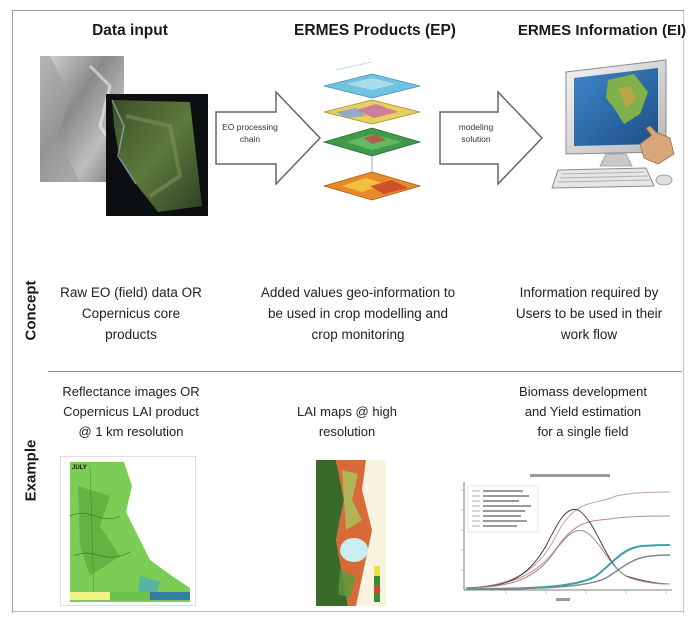  I want to click on title-data-input: Data input, so click(130, 30).